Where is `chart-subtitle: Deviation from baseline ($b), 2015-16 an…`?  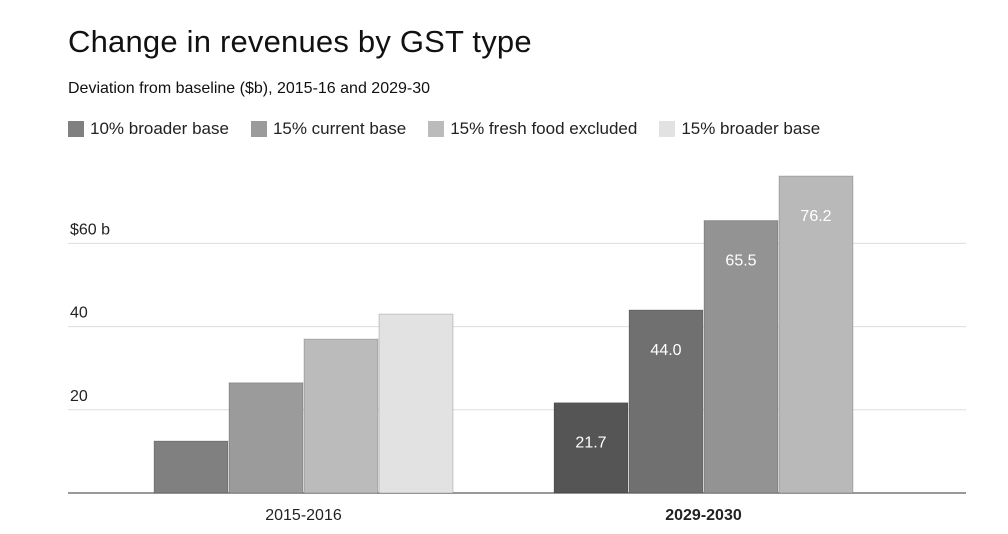
chart-subtitle: Deviation from baseline ($b), 2015-16 an… is located at coordinates (249, 88).